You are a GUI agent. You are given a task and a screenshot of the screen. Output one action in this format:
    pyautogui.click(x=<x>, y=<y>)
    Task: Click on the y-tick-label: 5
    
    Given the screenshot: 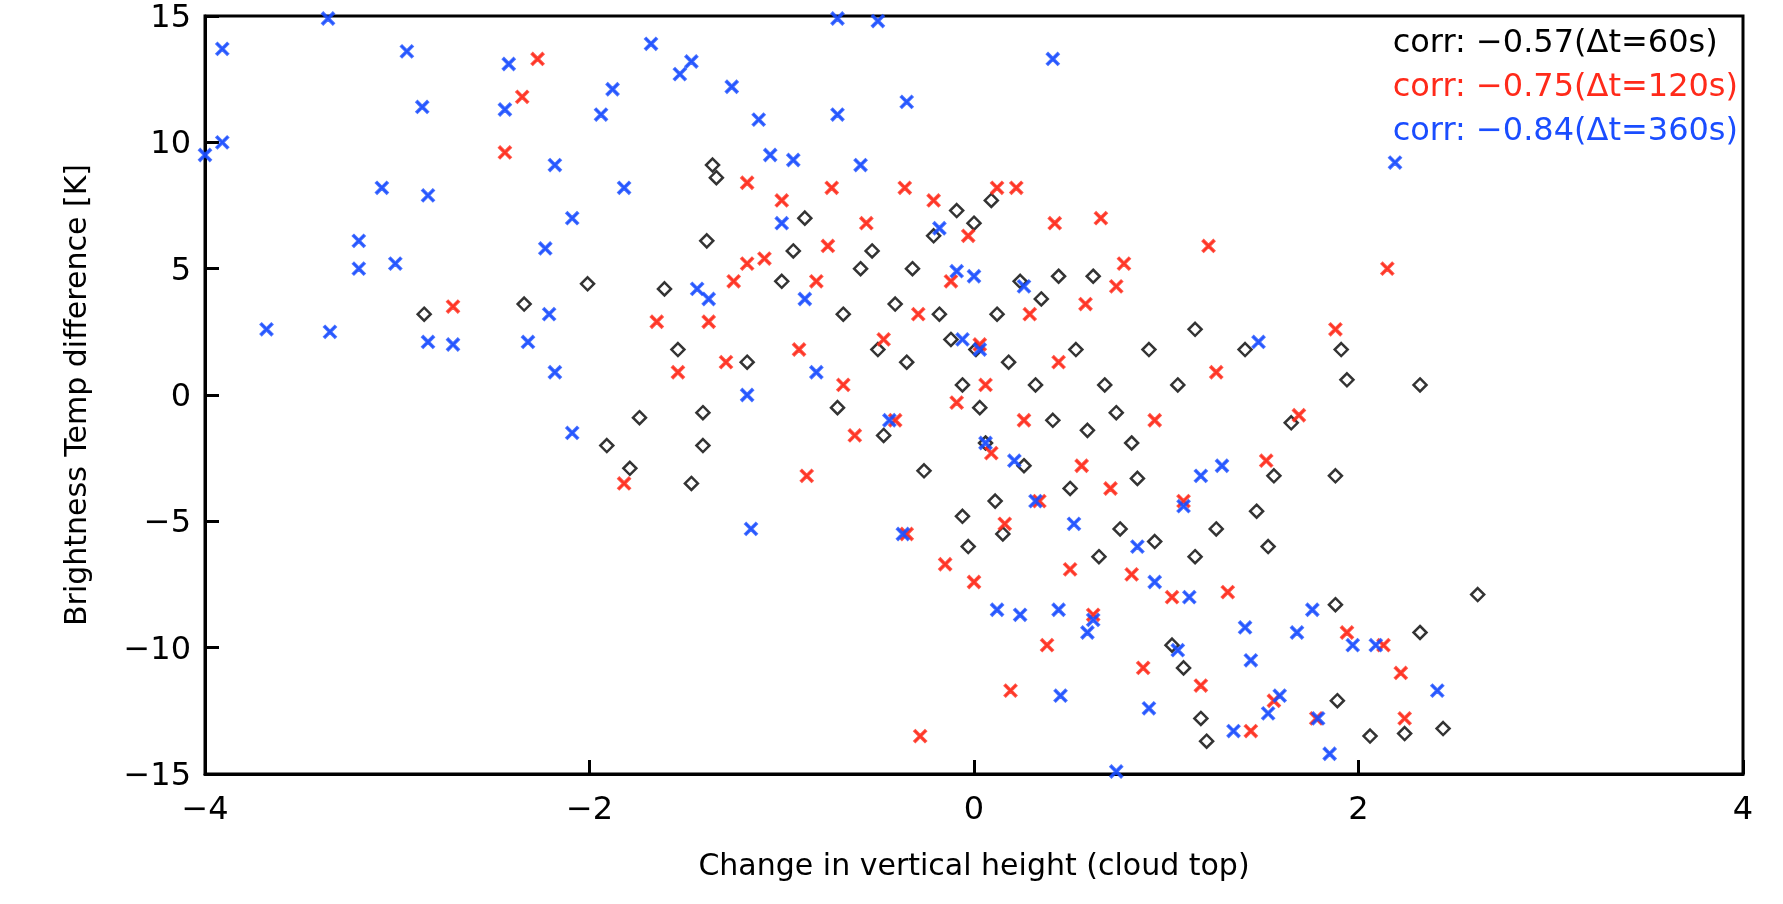 What is the action you would take?
    pyautogui.click(x=180, y=268)
    